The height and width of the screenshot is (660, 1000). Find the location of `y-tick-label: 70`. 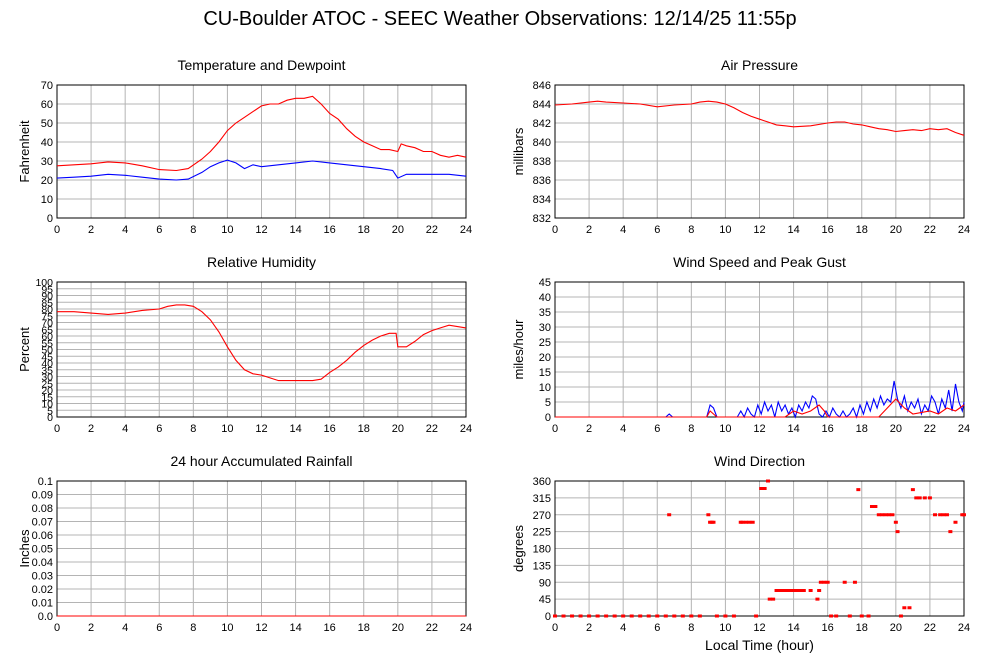

y-tick-label: 70 is located at coordinates (47, 324).